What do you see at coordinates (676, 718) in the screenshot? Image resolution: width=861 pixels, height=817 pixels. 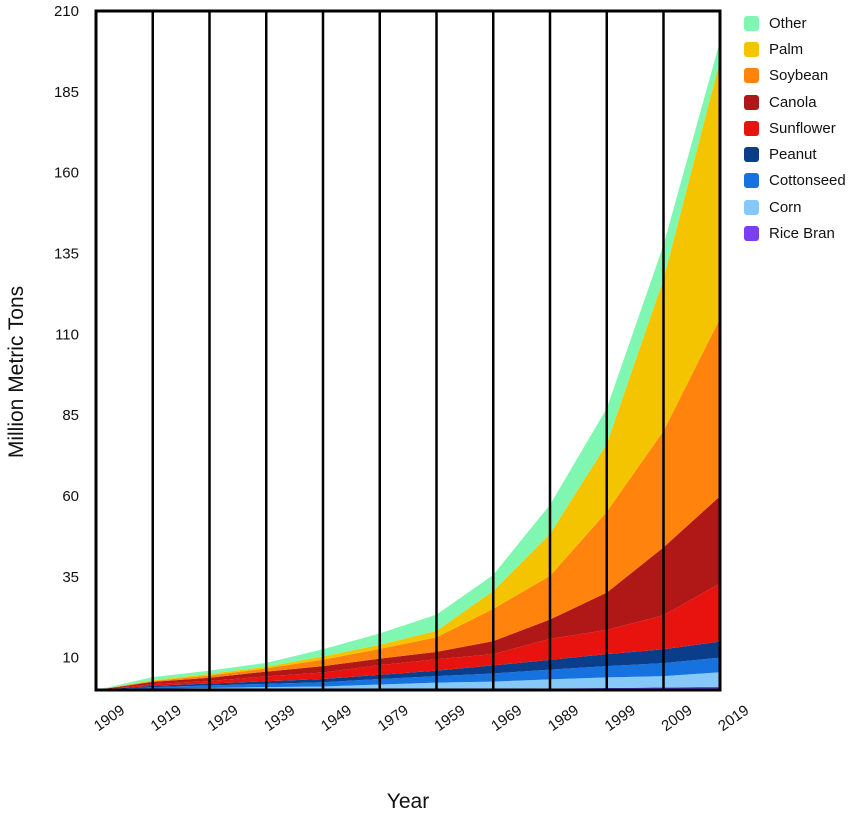 I see `x-tick-label: 2009` at bounding box center [676, 718].